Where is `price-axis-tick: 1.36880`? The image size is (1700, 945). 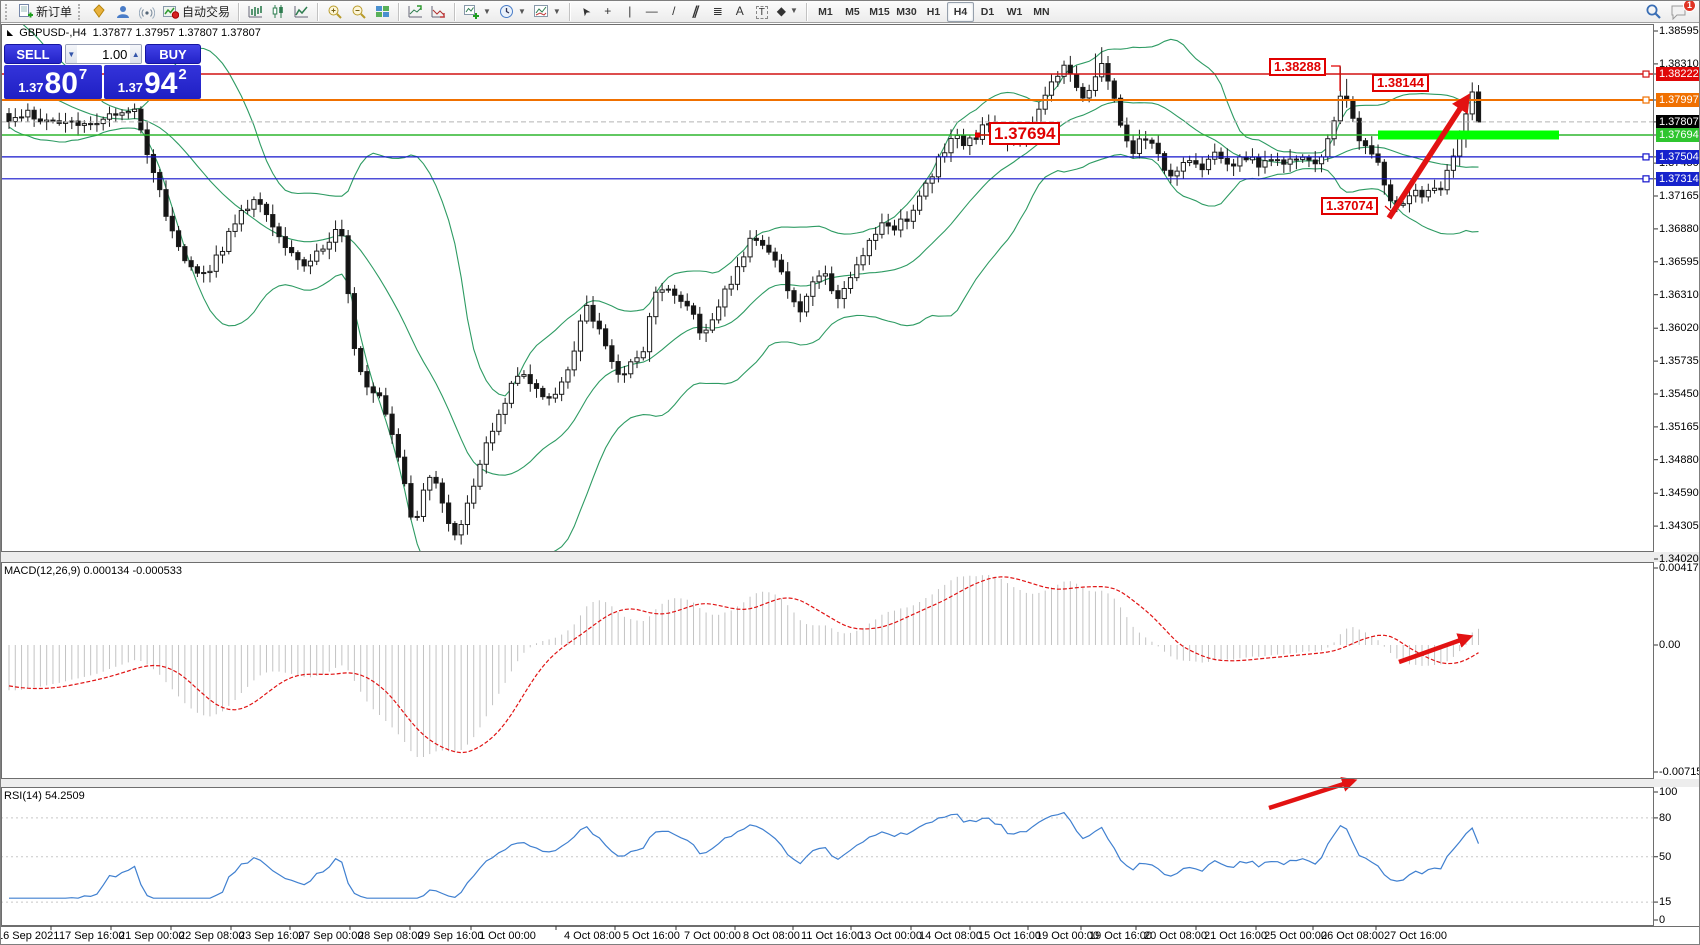 price-axis-tick: 1.36880 is located at coordinates (1679, 229).